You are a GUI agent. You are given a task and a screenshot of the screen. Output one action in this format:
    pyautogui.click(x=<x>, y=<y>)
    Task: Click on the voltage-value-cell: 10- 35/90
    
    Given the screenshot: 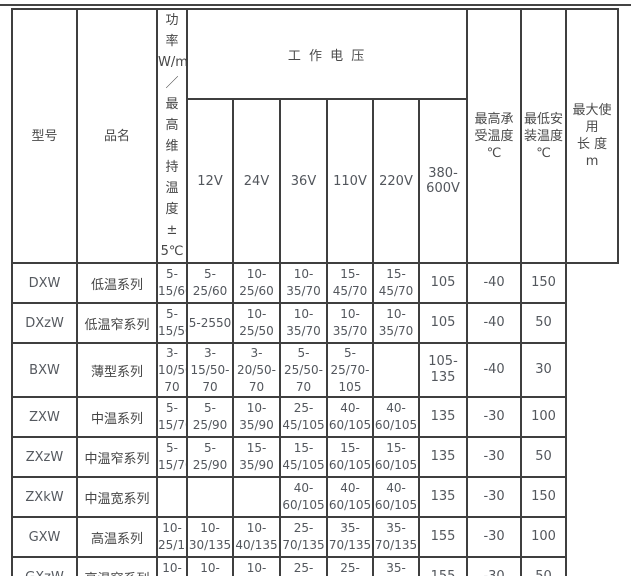 What is the action you would take?
    pyautogui.click(x=256, y=417)
    